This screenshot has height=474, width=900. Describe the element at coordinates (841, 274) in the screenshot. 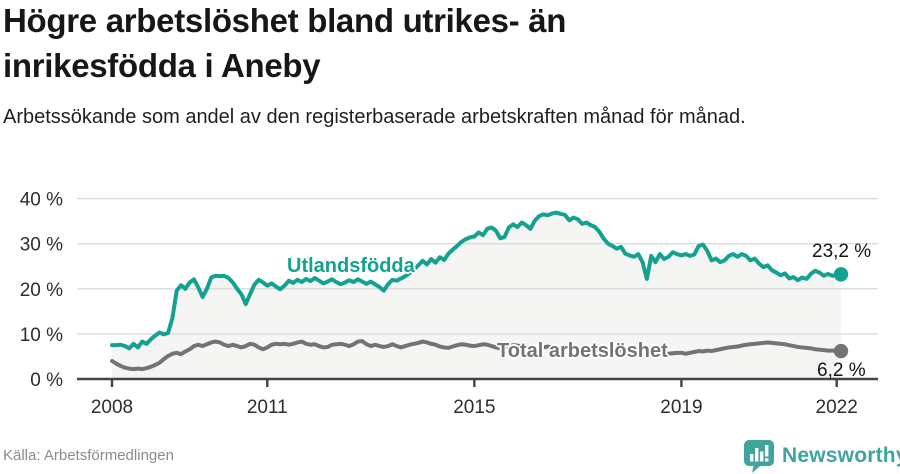

I see `series-end-dot-utlandsfodda` at that location.